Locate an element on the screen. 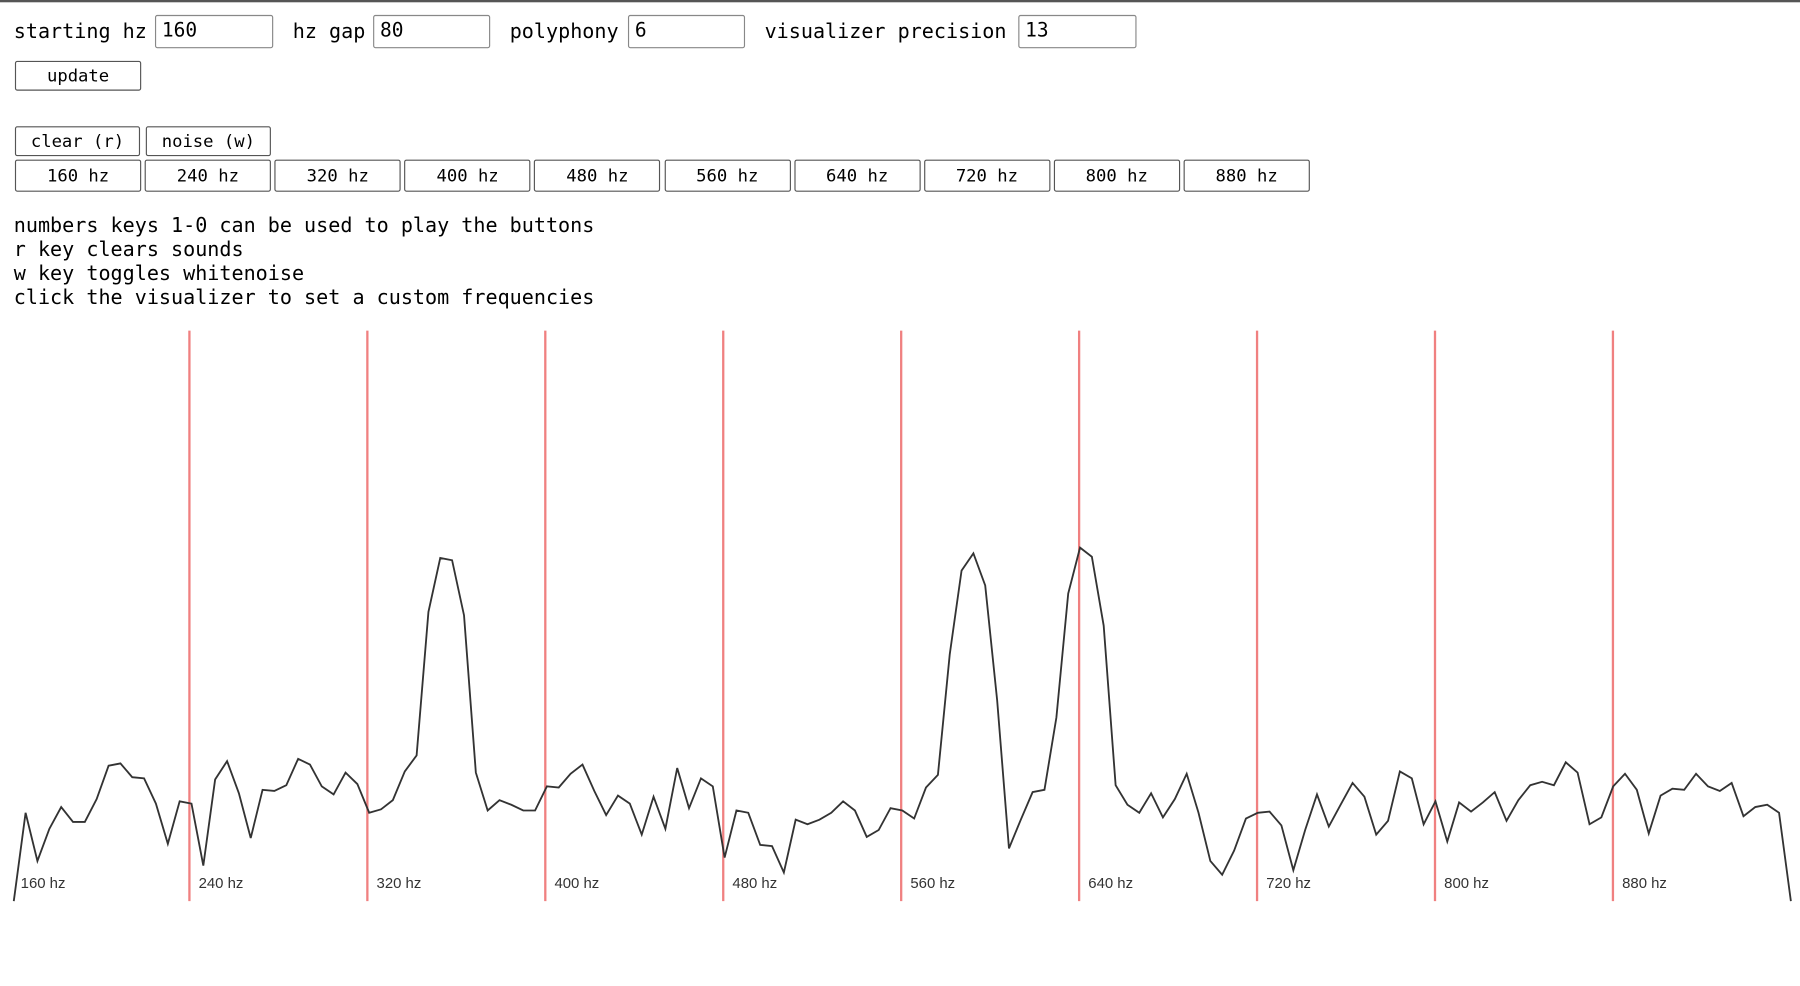 The width and height of the screenshot is (1800, 986). frequency-label: 880 hz is located at coordinates (1644, 883).